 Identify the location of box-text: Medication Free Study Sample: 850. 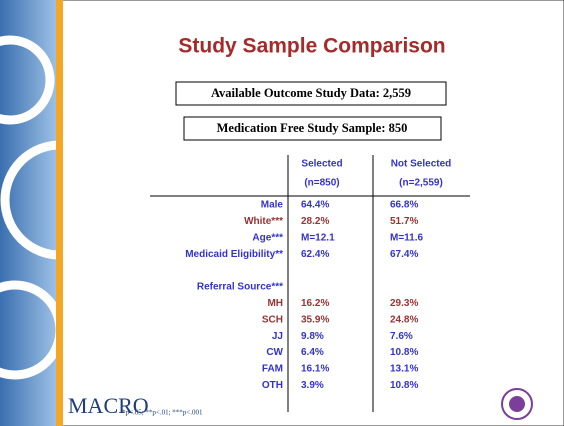
(312, 128).